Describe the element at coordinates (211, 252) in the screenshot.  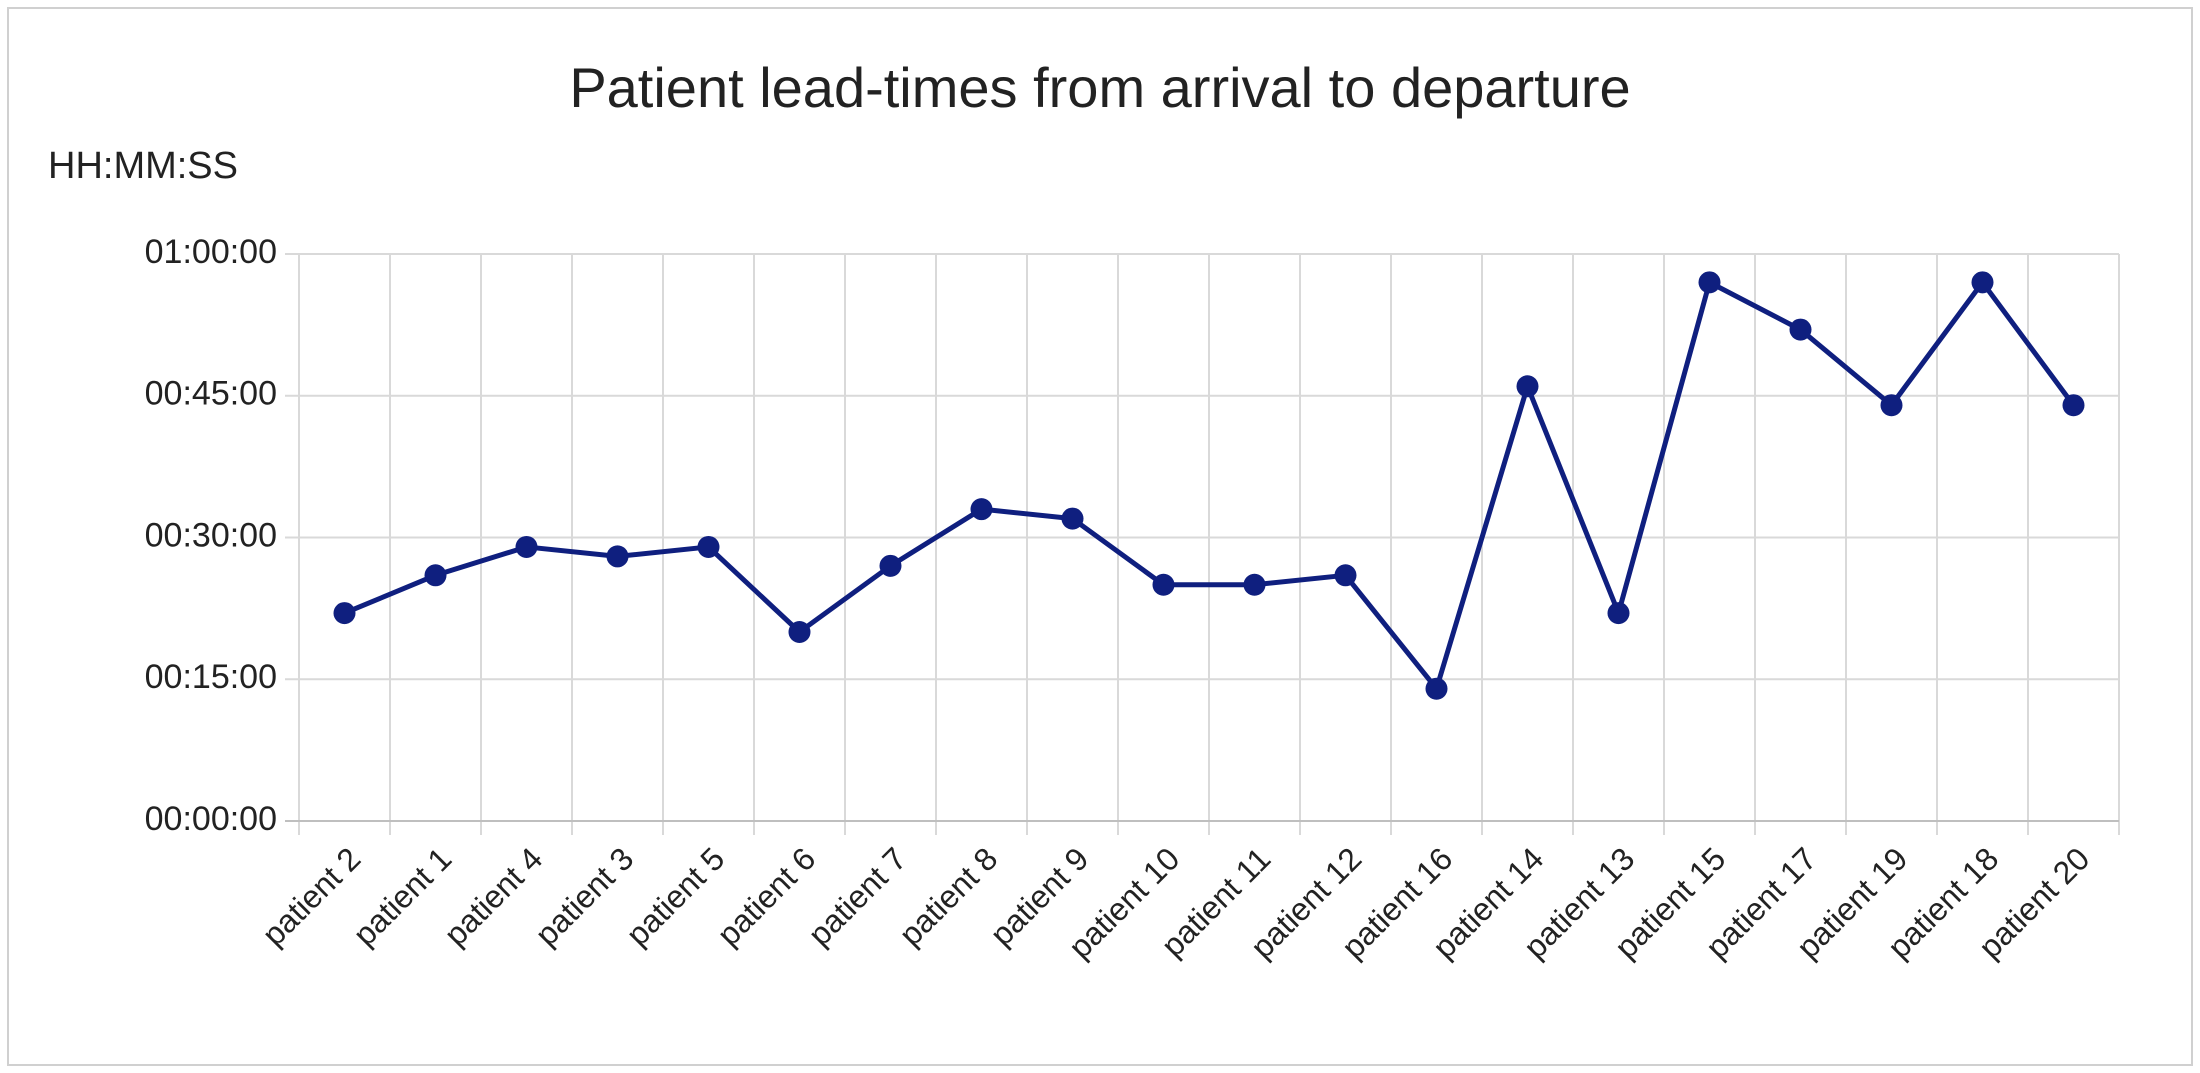
I see `y-tick-label: 01:00:00` at that location.